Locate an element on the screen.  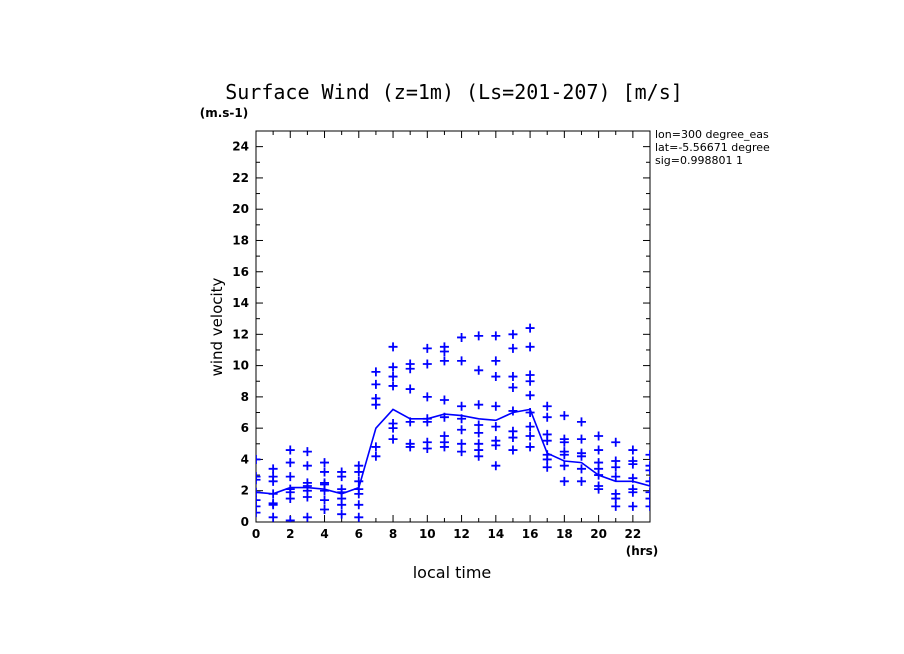
plot-series is located at coordinates (453, 422).